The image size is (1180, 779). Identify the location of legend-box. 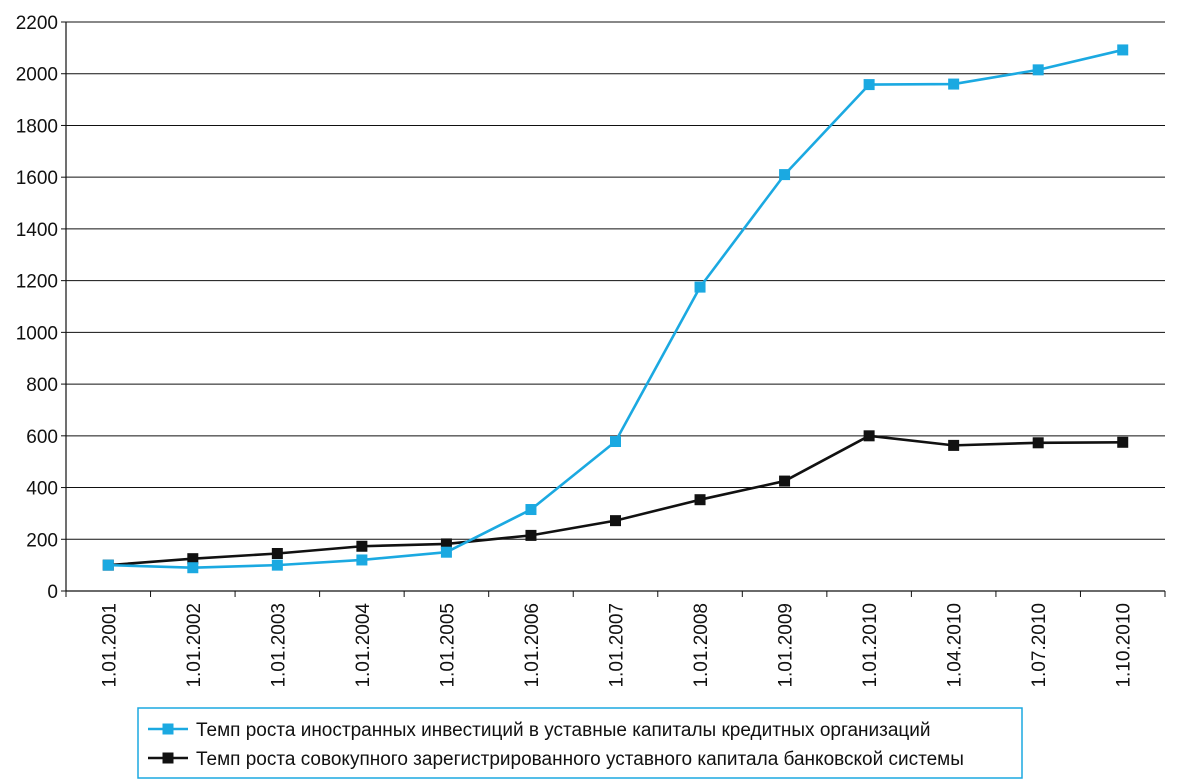
(580, 743).